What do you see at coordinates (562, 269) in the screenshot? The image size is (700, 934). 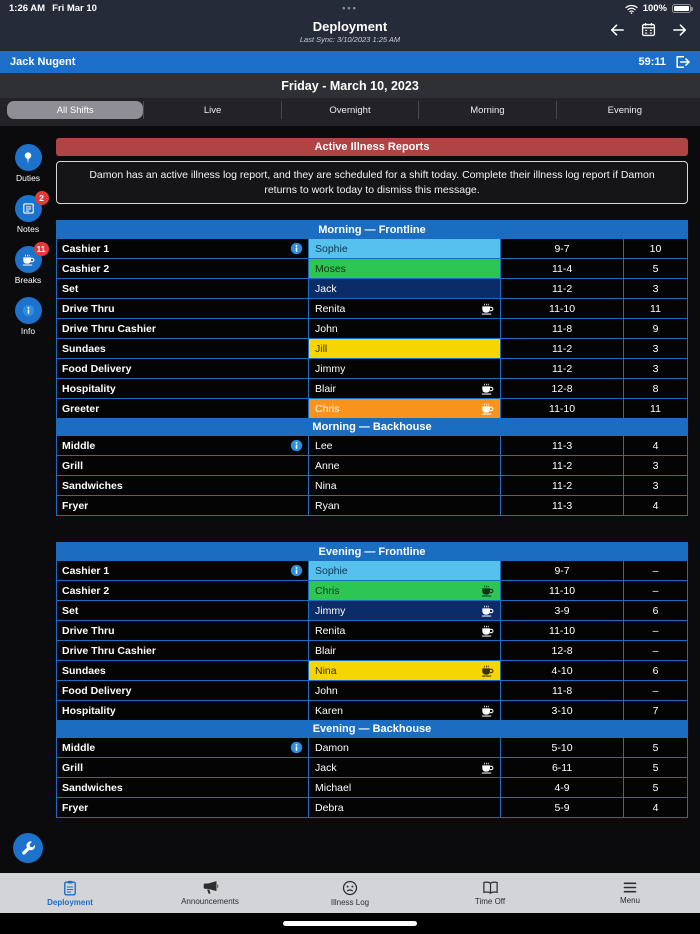 I see `shift-time-cell: 11-4` at bounding box center [562, 269].